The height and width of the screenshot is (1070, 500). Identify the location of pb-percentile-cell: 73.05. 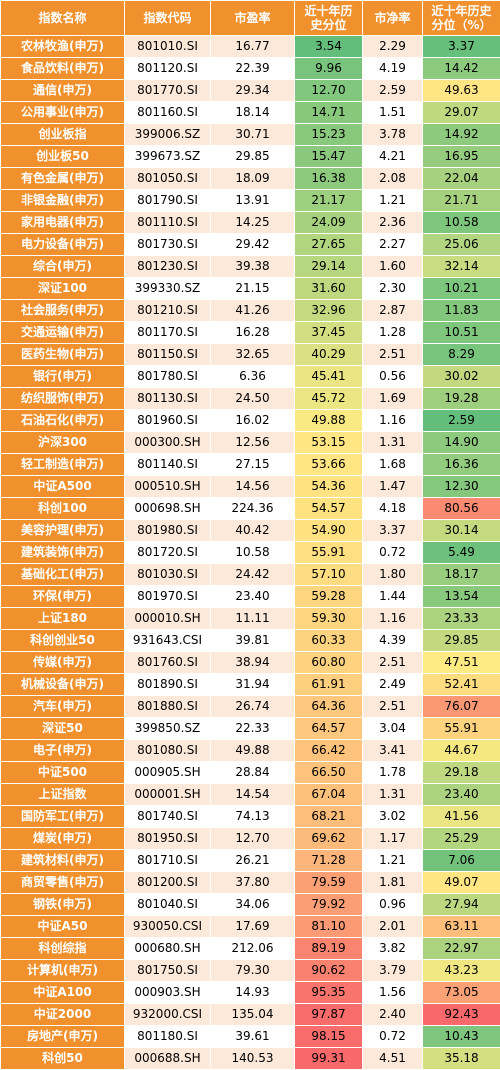
(461, 993).